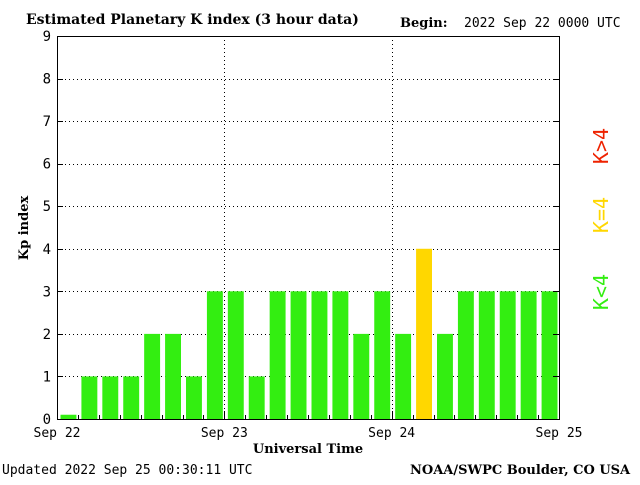 This screenshot has width=640, height=485. What do you see at coordinates (47, 335) in the screenshot?
I see `y-tick-label-2: 2` at bounding box center [47, 335].